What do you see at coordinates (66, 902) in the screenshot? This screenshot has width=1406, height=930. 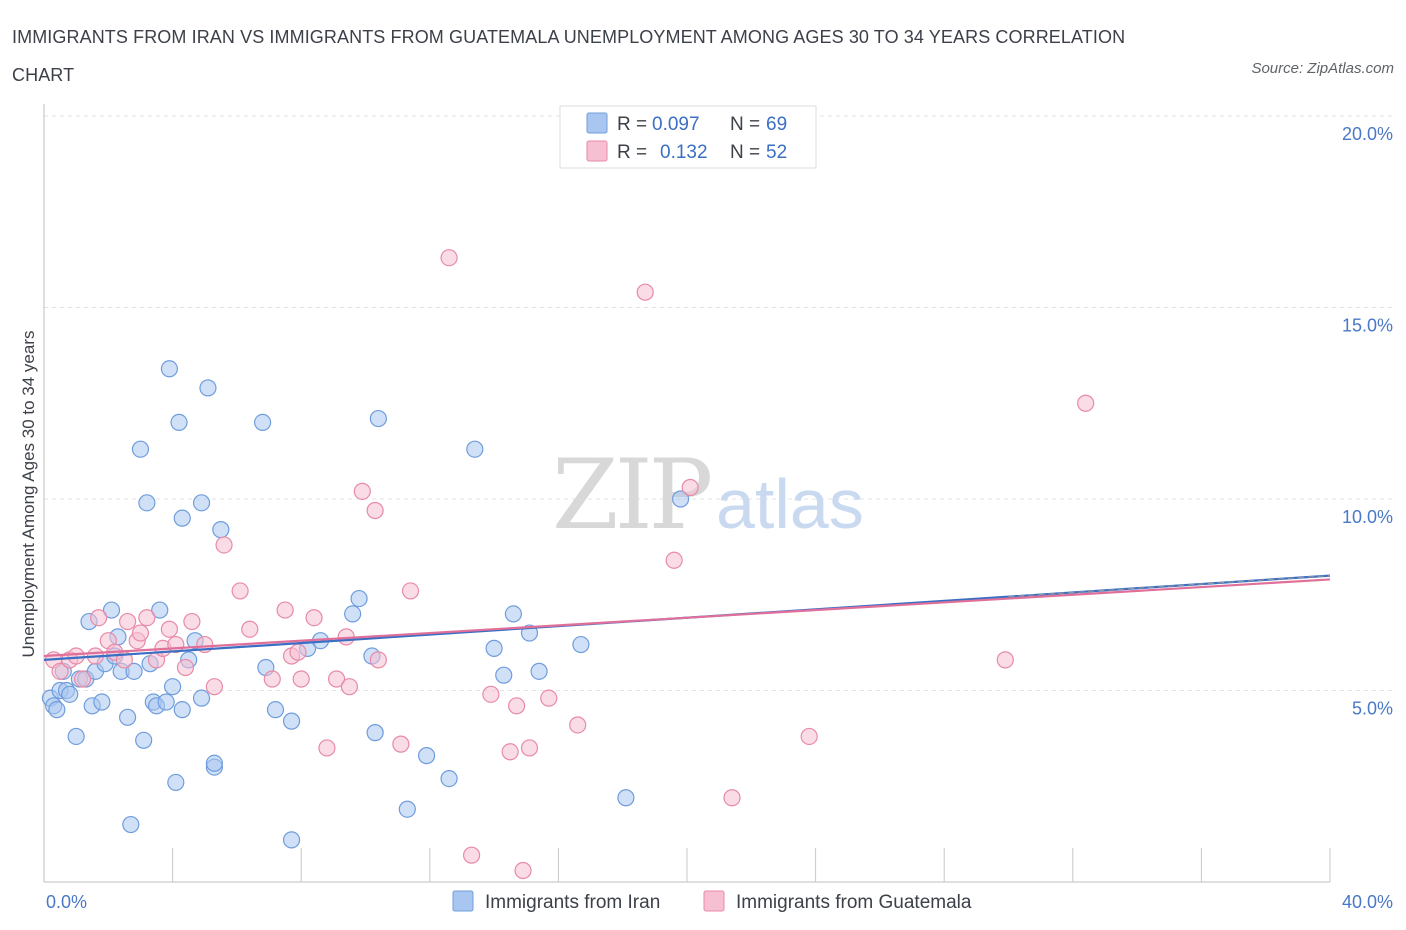 I see `x-tick-label-min: 0.0%` at bounding box center [66, 902].